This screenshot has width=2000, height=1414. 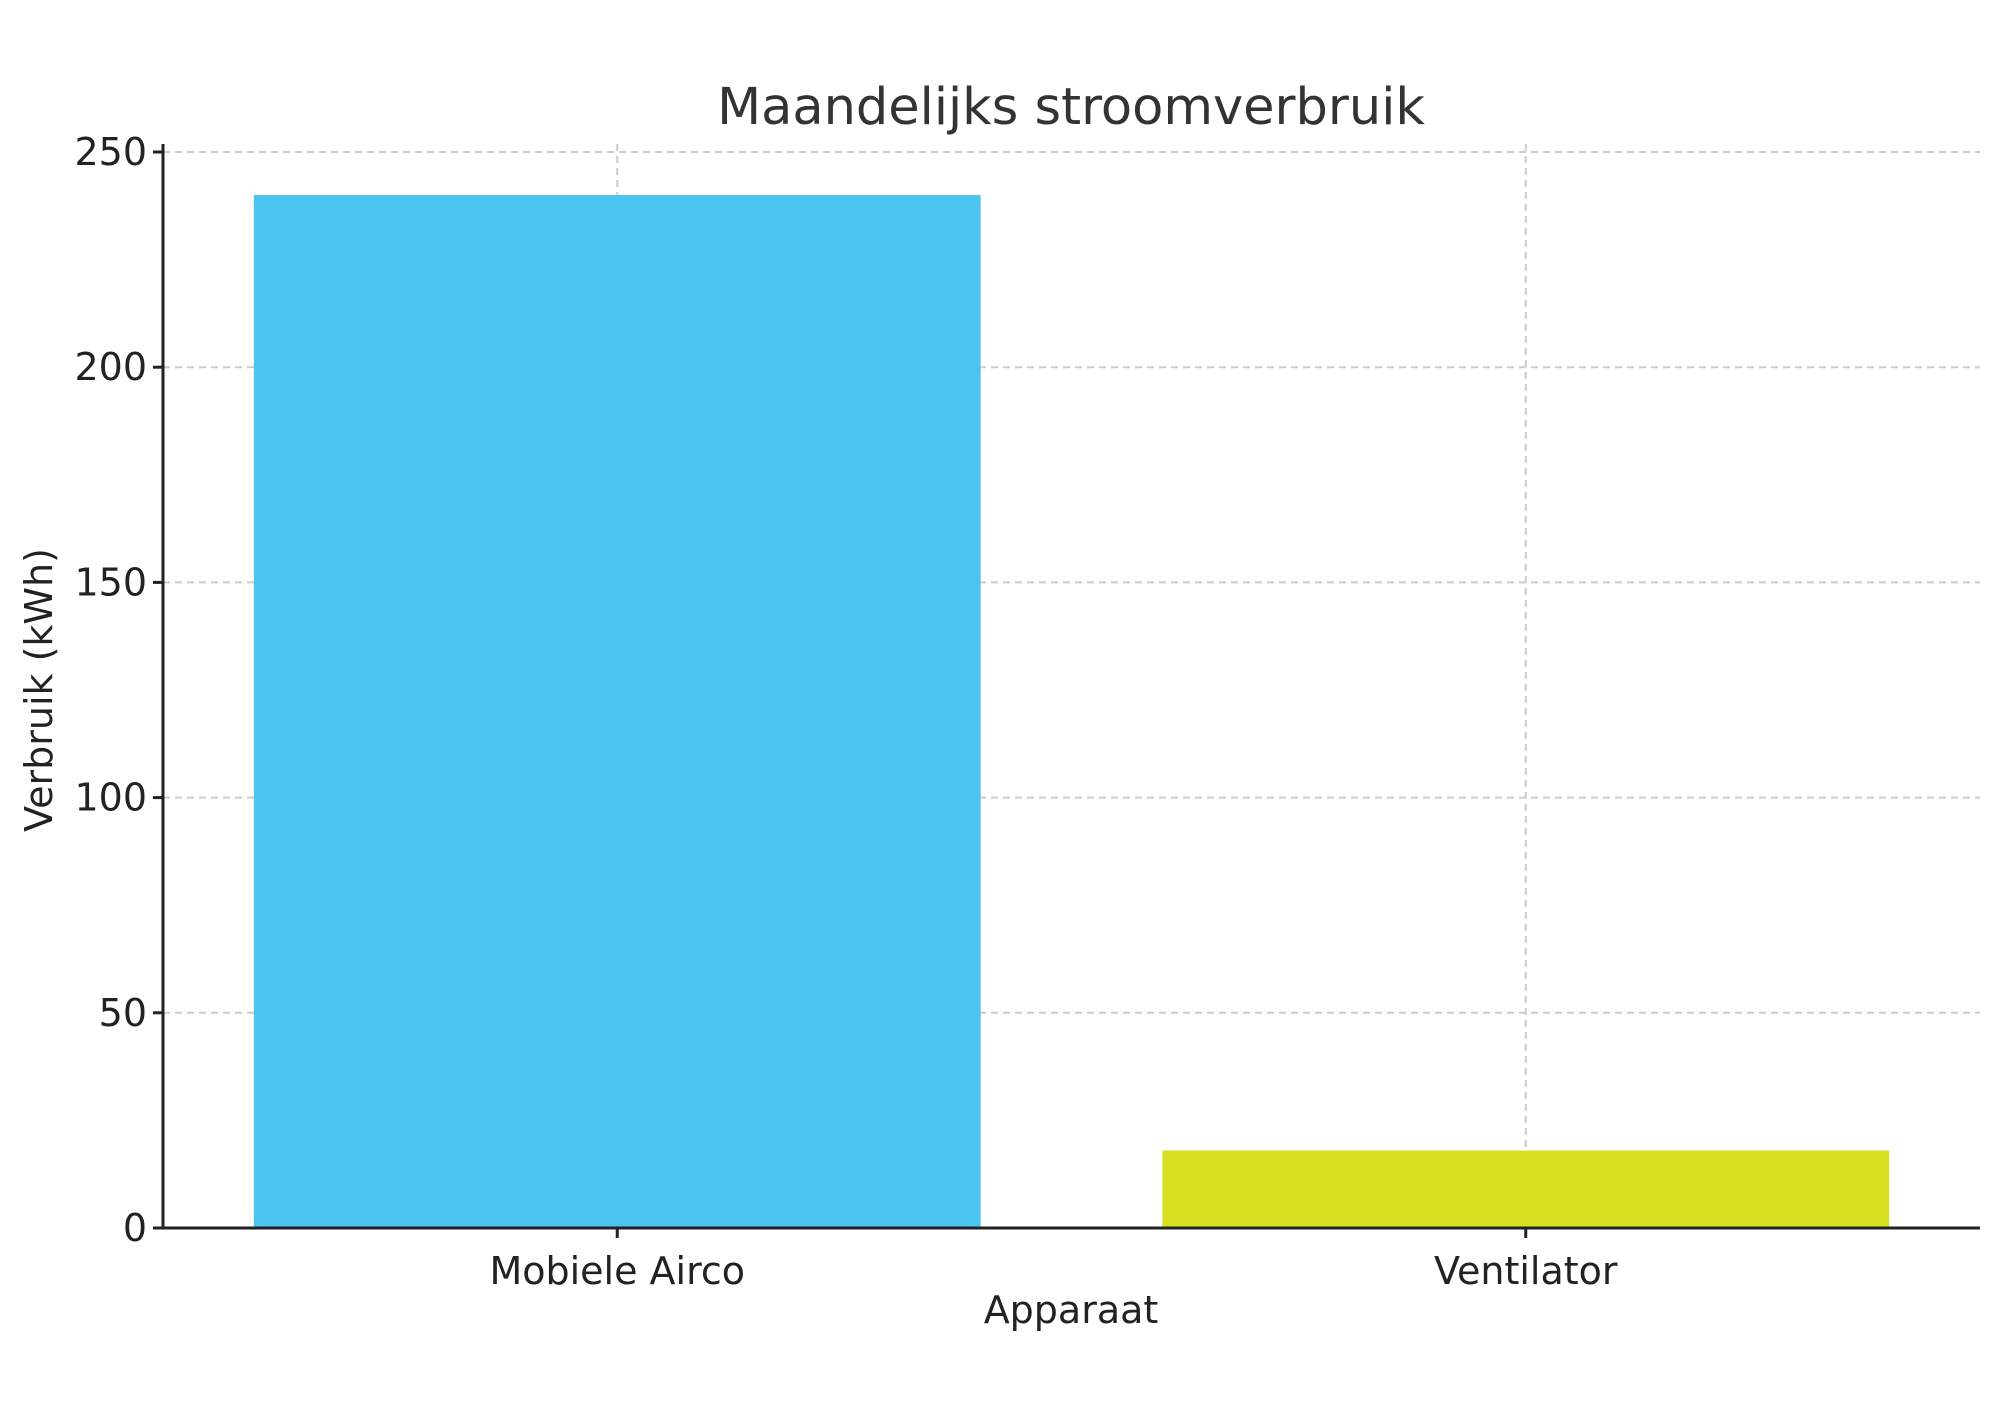 I want to click on x-tick-label: Mobiele Airco, so click(x=617, y=1271).